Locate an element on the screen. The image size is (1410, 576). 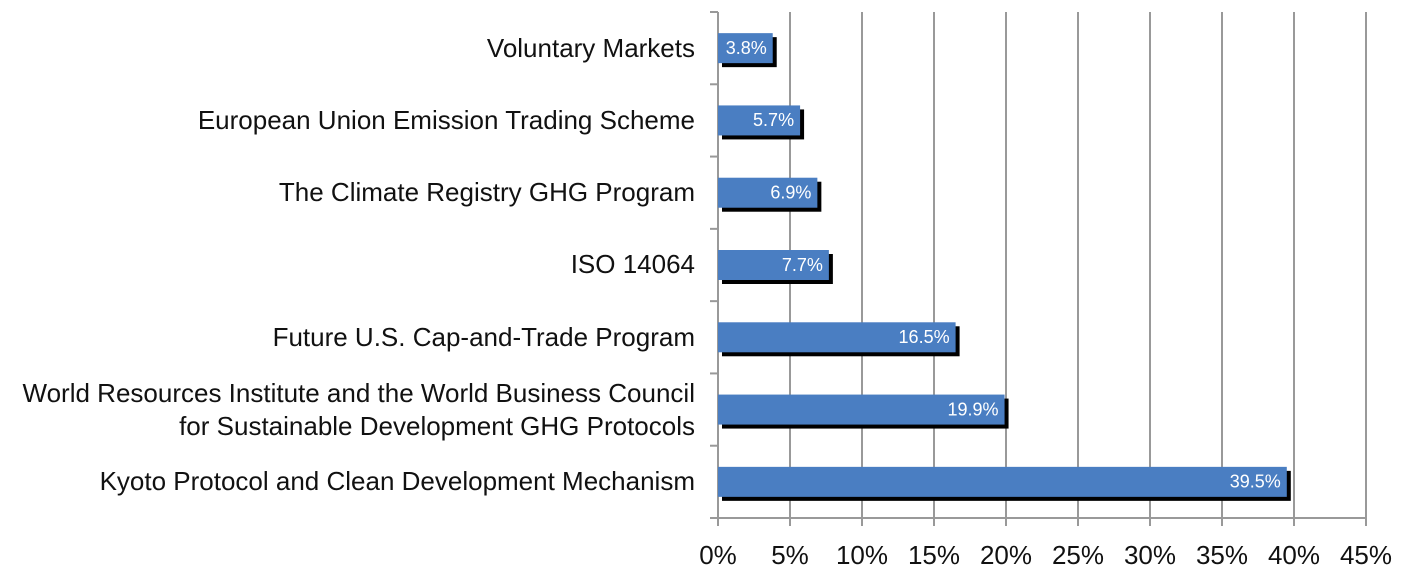
y-tick-label: ISO 14064 is located at coordinates (632, 264).